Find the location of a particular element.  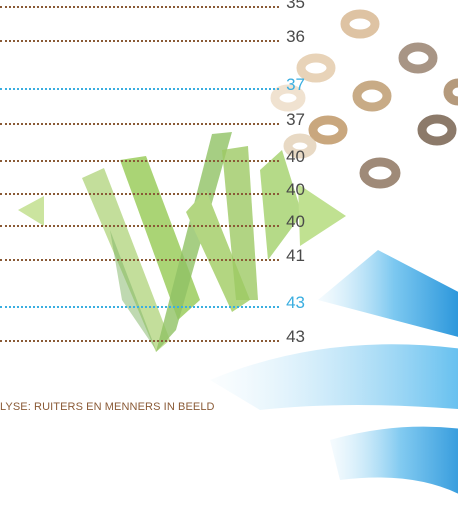

toc-page-number: 41 is located at coordinates (295, 255).